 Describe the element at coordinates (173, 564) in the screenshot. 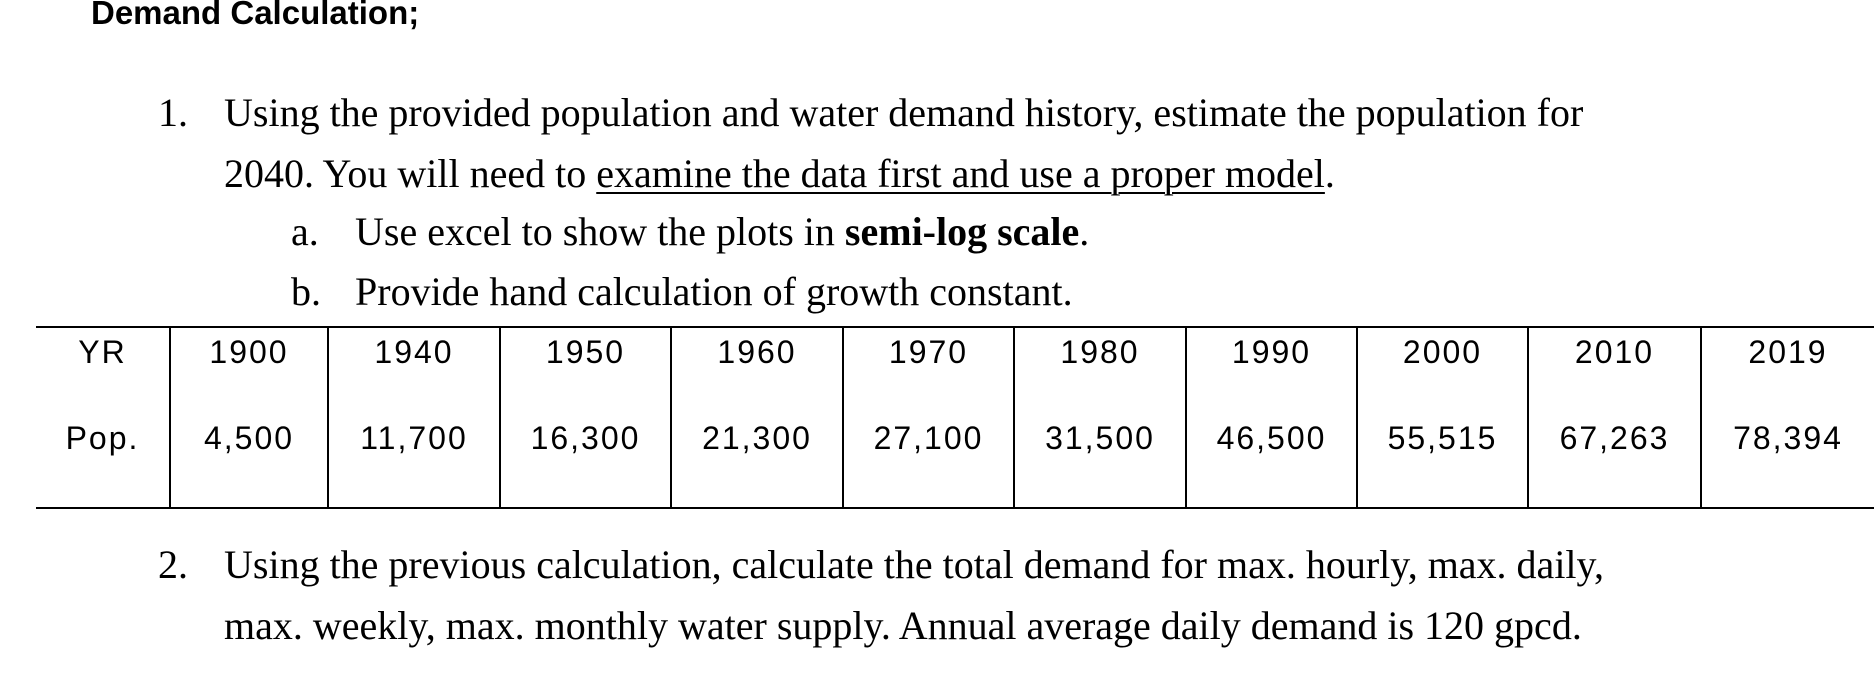

I see `item-number: 2.` at that location.